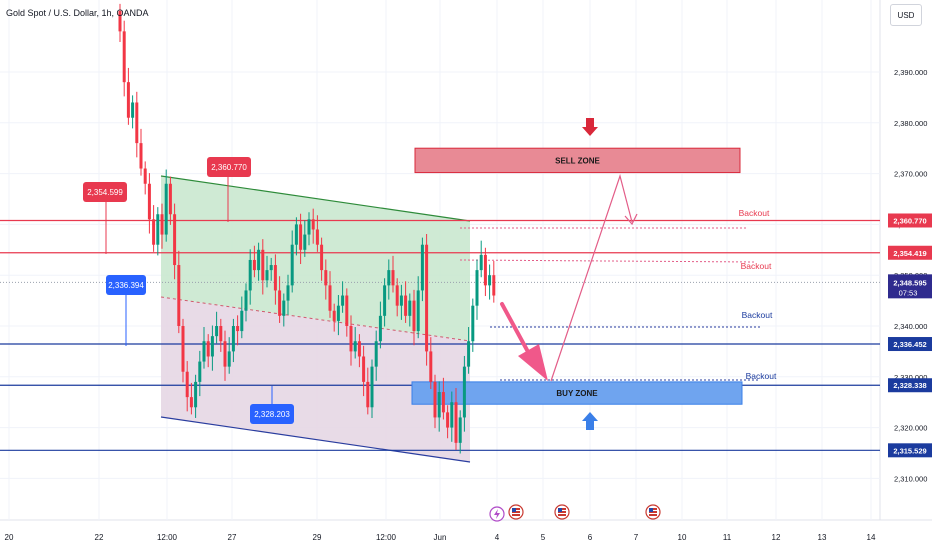  Describe the element at coordinates (910, 478) in the screenshot. I see `price-tick-label: 2,310.000` at that location.